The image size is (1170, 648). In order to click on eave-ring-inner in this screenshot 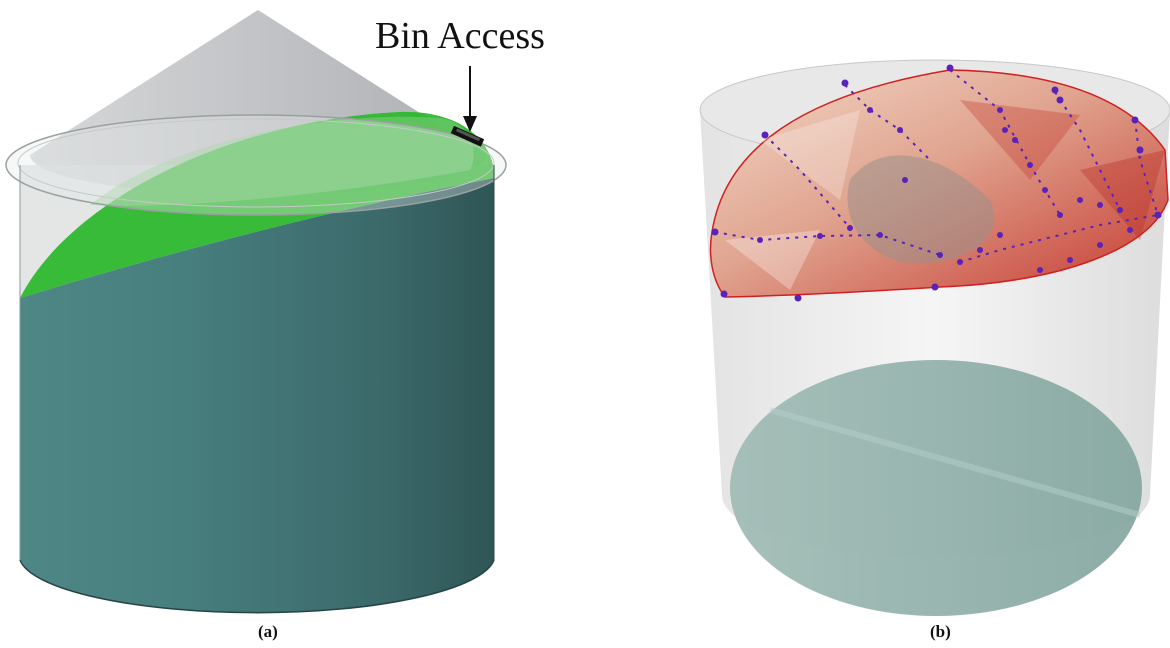, I will do `click(256, 163)`.